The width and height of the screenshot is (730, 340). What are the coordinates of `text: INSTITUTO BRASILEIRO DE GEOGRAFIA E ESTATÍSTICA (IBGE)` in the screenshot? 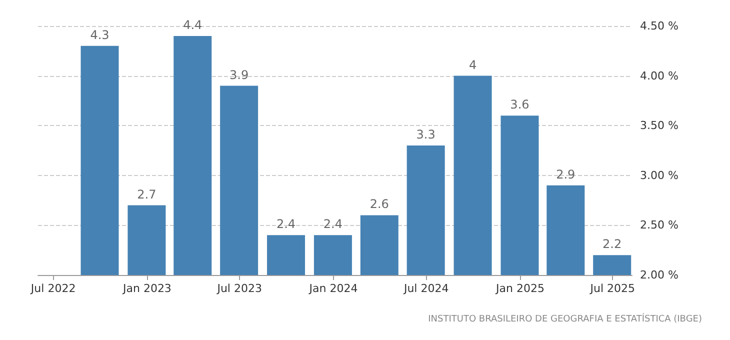 It's located at (565, 318).